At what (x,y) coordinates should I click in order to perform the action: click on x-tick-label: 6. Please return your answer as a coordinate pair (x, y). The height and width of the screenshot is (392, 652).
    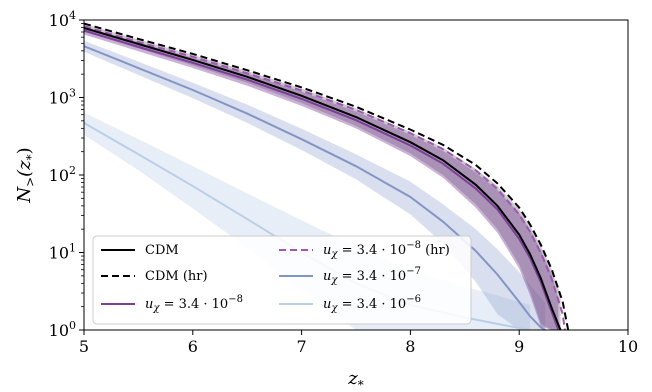
    Looking at the image, I should click on (193, 346).